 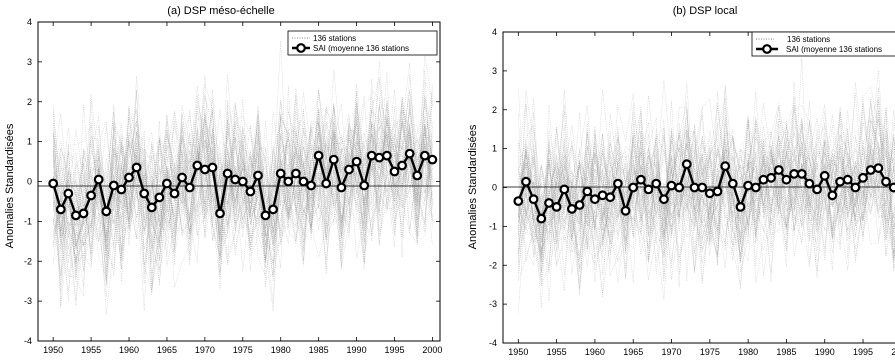 I want to click on chart-a-x-tick-label: 1965, so click(x=167, y=350).